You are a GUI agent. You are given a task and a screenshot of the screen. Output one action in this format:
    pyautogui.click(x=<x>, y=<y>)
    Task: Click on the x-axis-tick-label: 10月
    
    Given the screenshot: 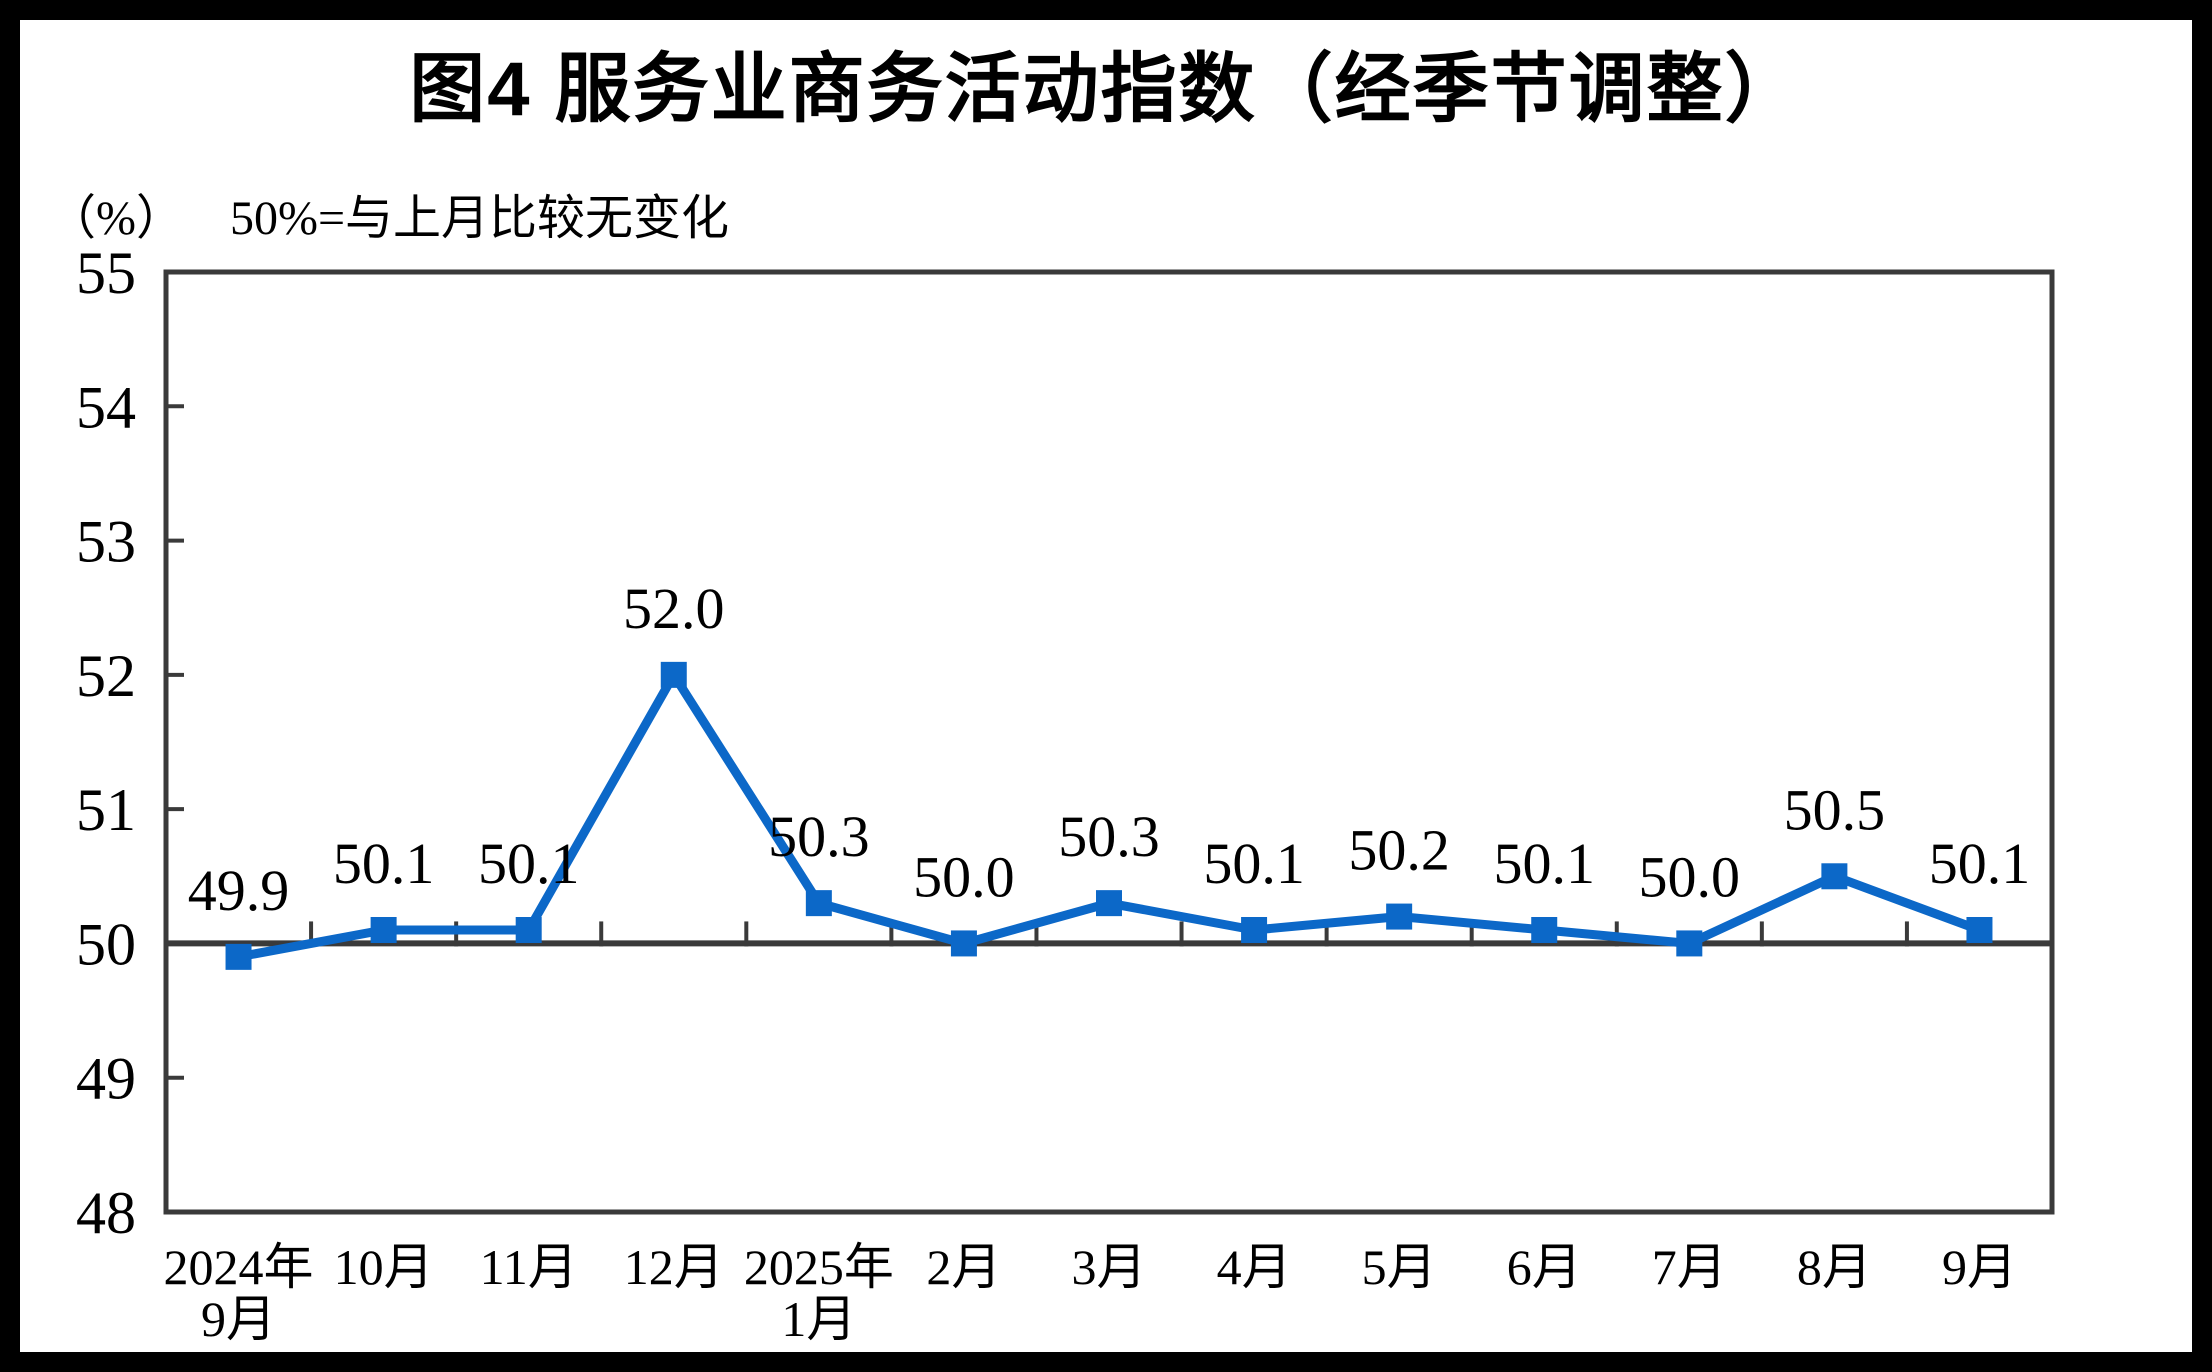 What is the action you would take?
    pyautogui.click(x=384, y=1267)
    